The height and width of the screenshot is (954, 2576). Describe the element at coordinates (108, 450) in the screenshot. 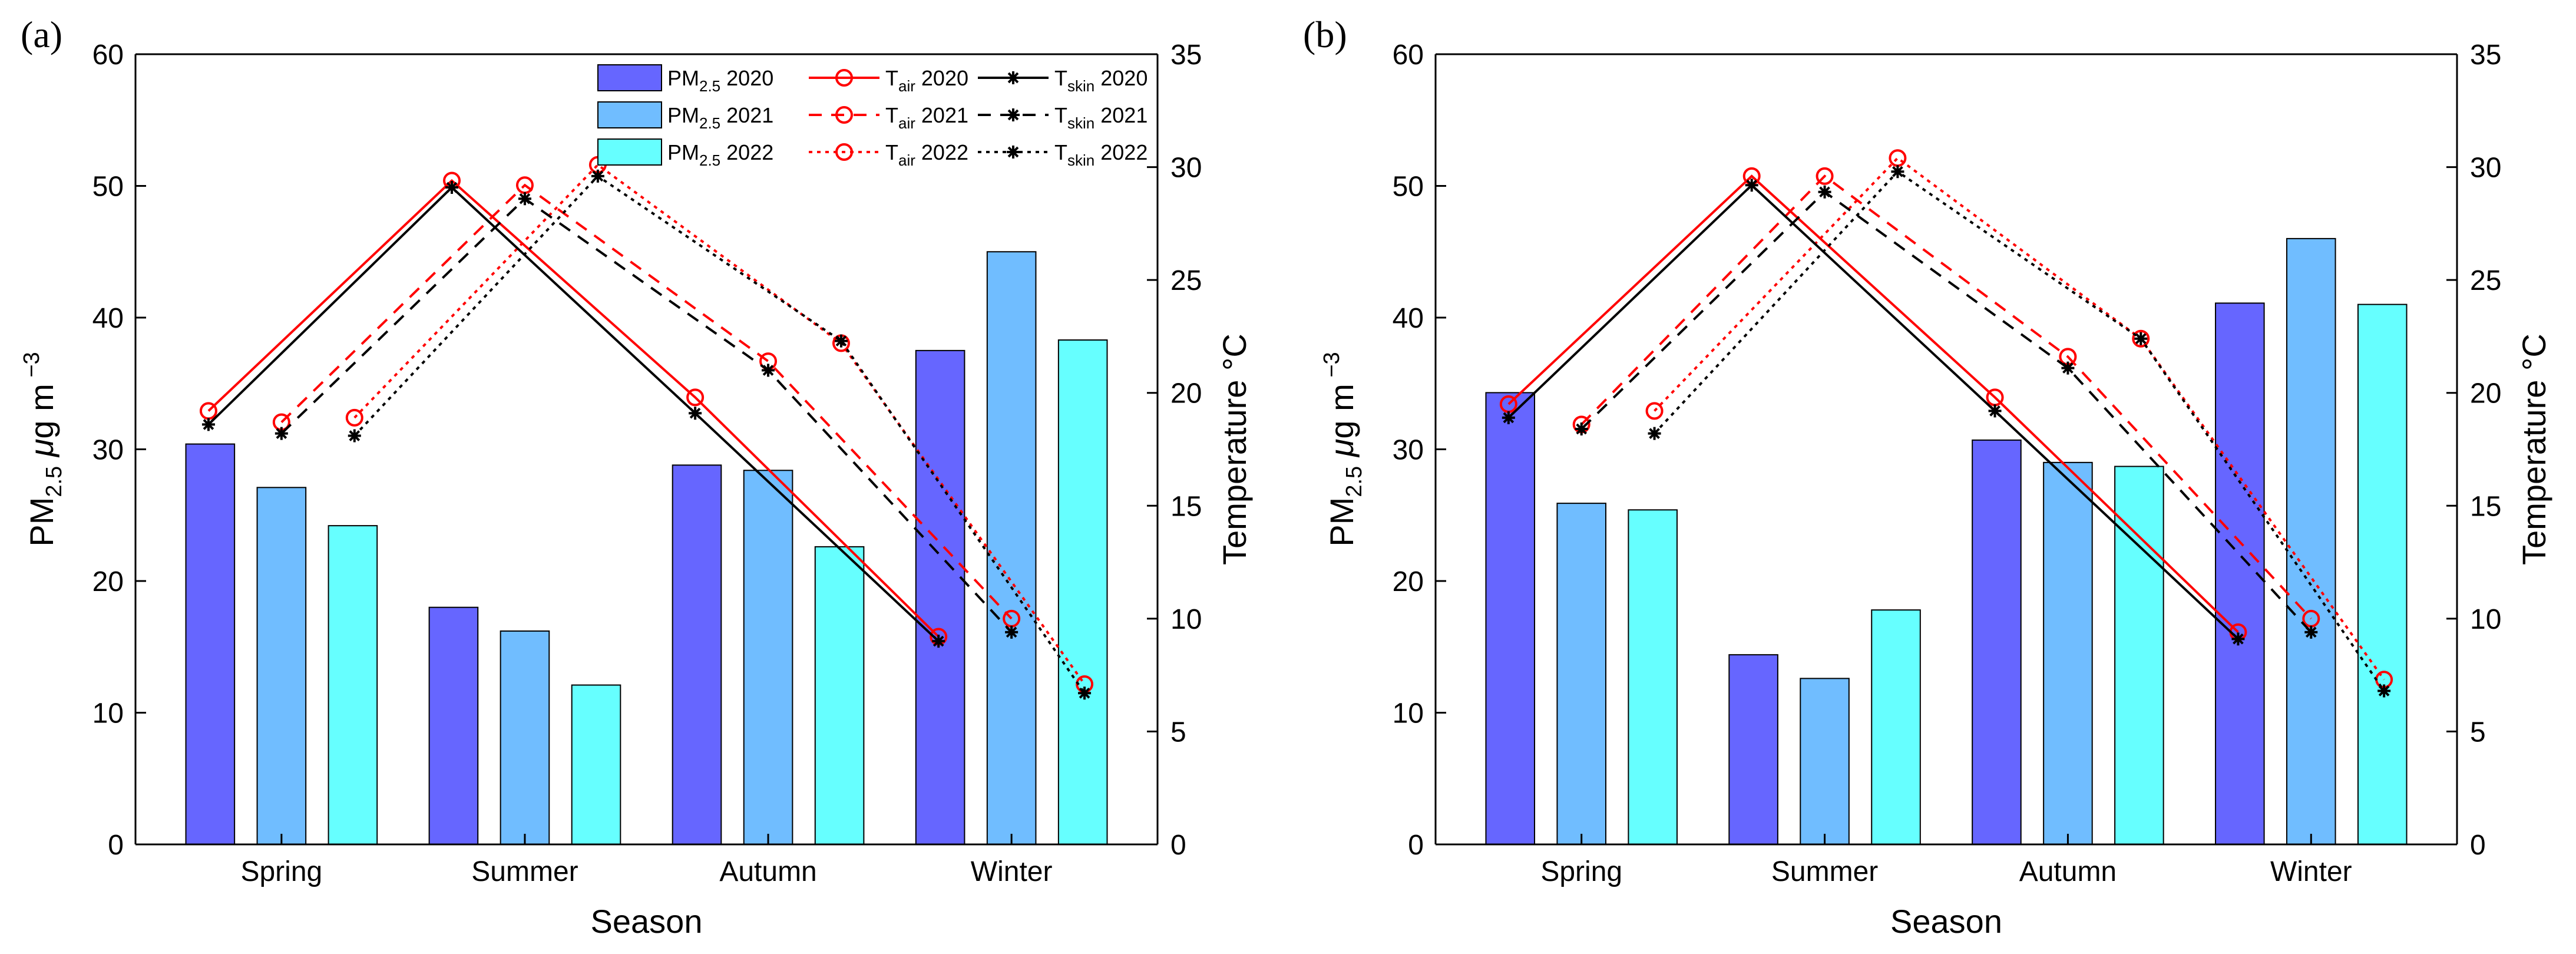

I see `left-tick-label: 30` at that location.